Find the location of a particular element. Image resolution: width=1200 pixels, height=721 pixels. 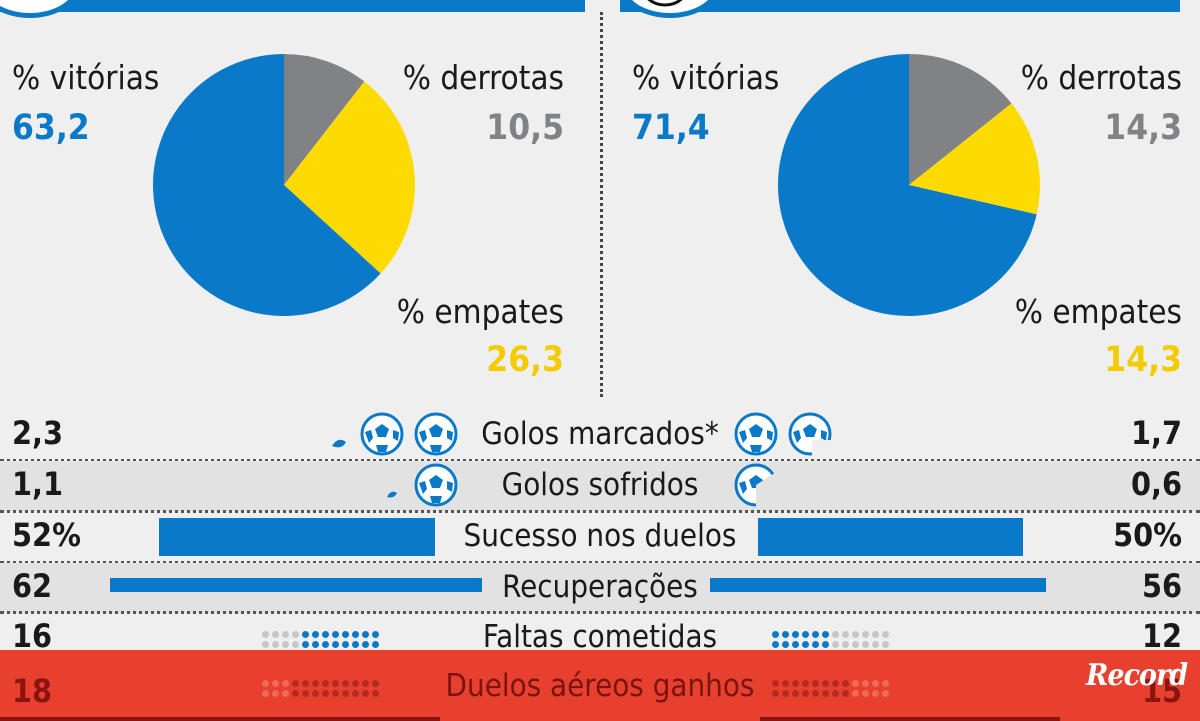

partial-soccer-ball-icon is located at coordinates (810, 434).